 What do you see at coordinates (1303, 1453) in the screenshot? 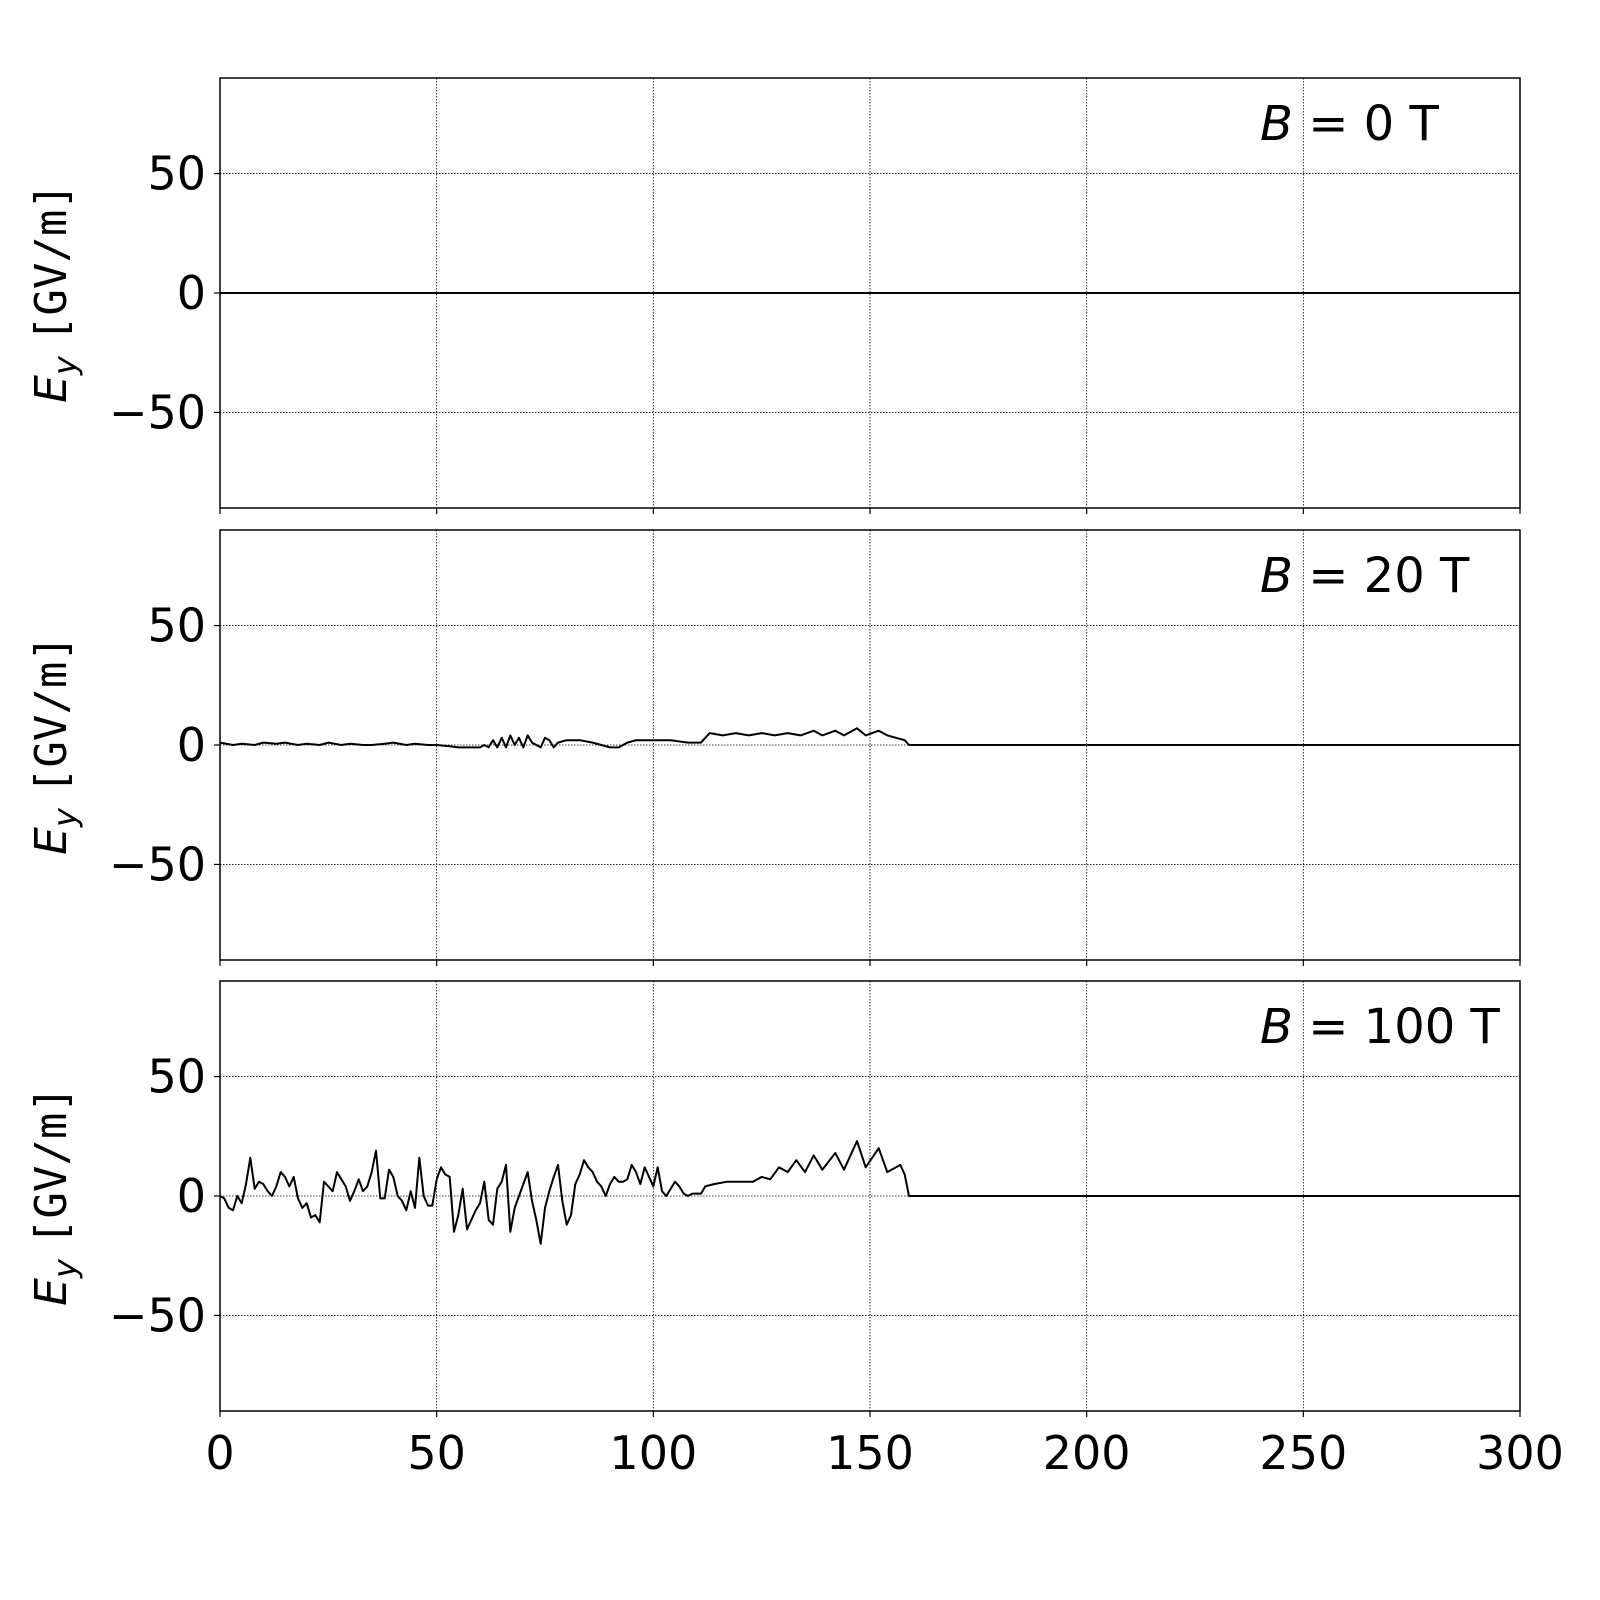
I see `x-tick-label: 250` at bounding box center [1303, 1453].